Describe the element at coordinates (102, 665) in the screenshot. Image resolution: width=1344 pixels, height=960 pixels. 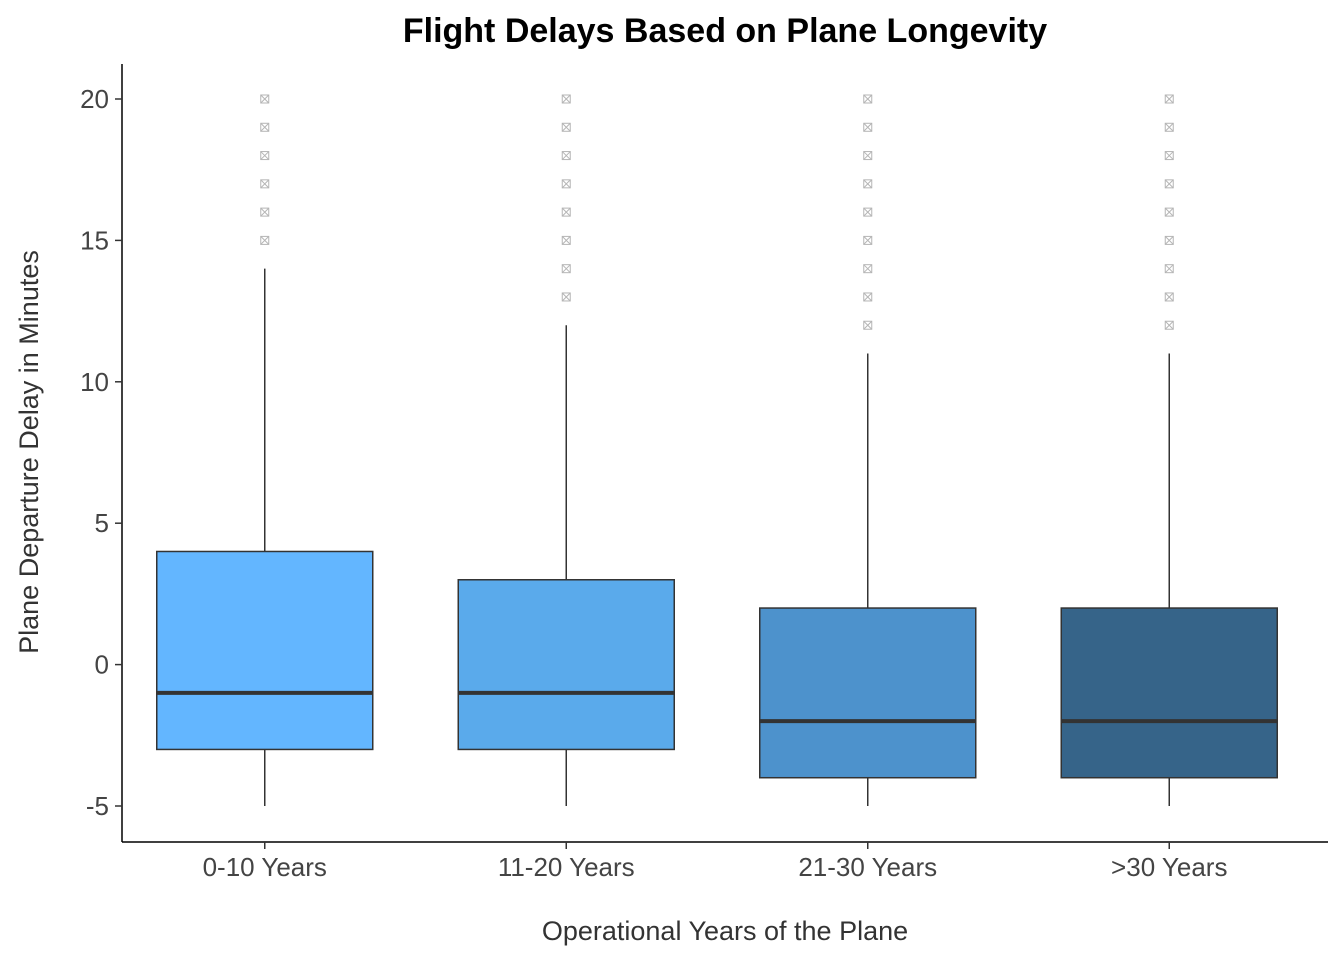
I see `y-tick-label: 0` at that location.